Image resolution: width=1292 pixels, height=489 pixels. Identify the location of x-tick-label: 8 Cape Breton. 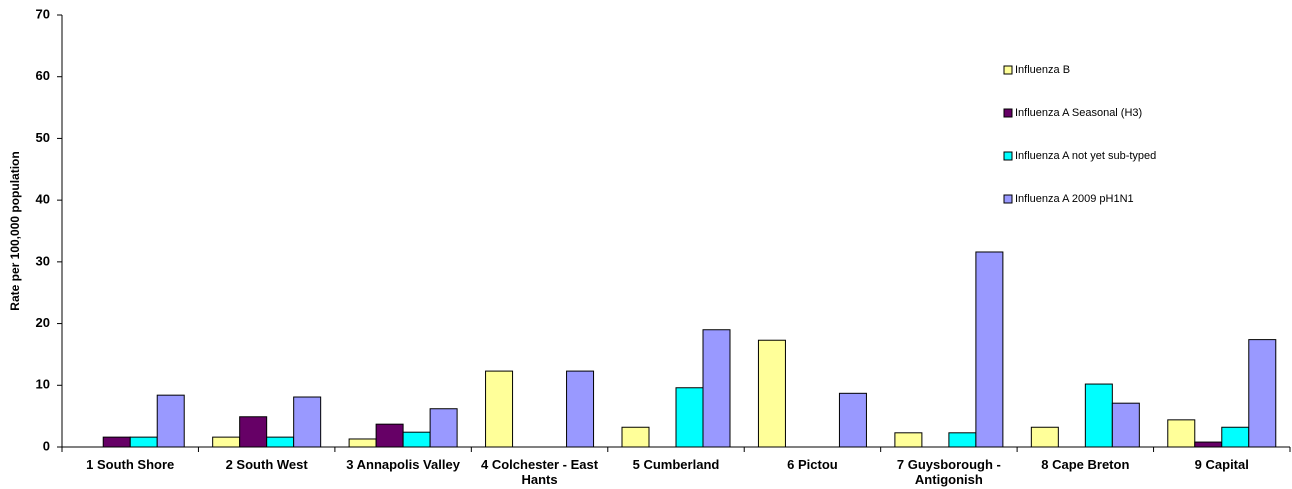
(1085, 464).